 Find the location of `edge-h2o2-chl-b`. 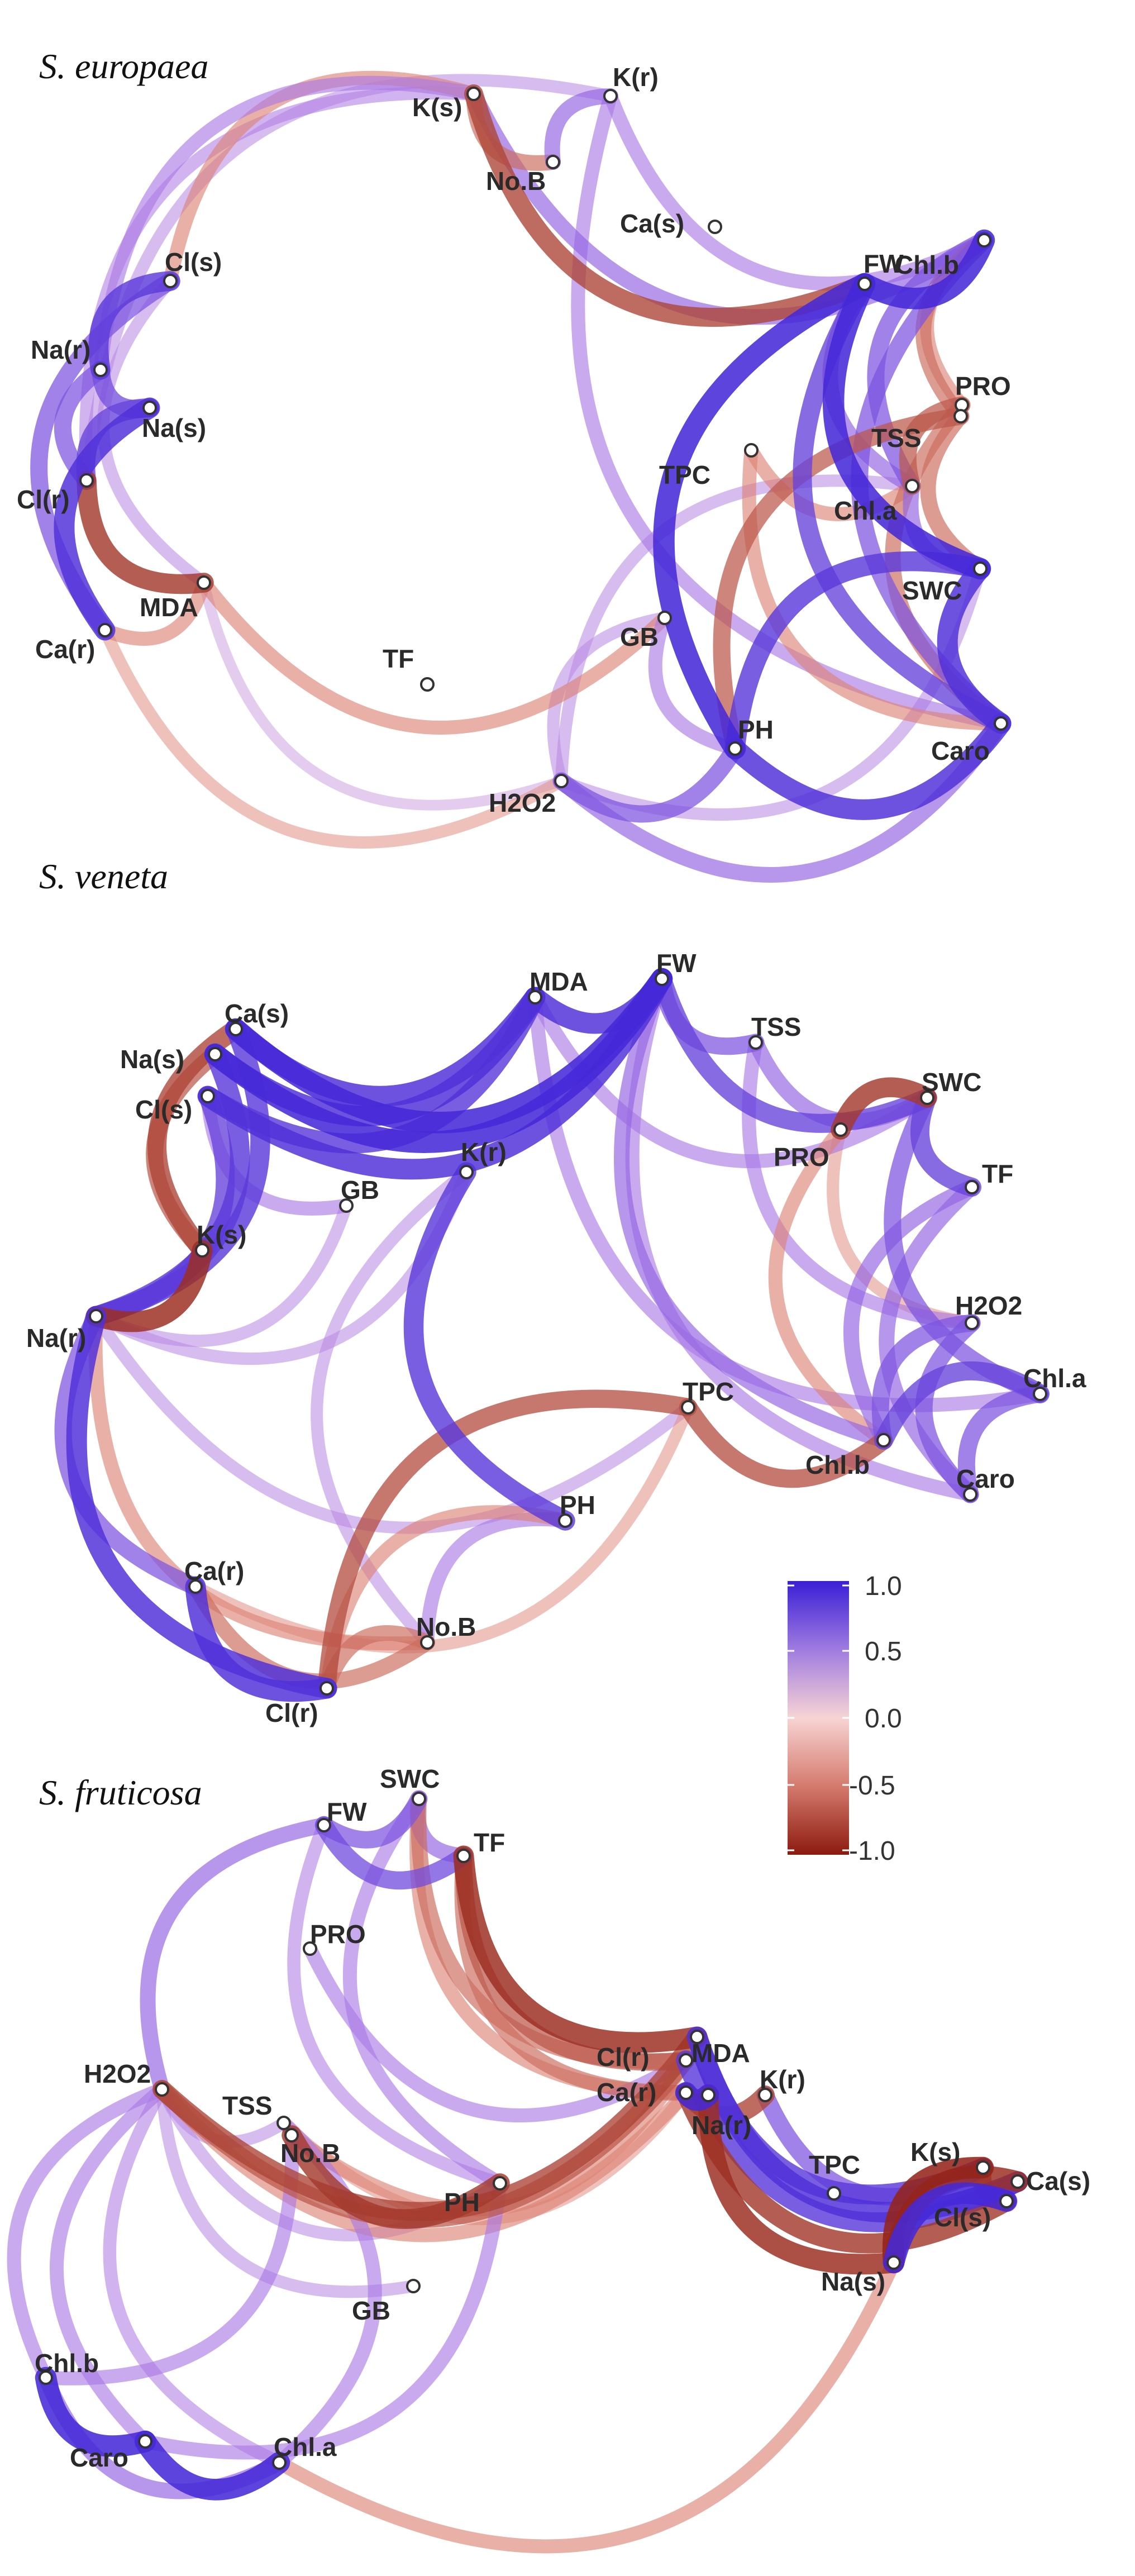

edge-h2o2-chl-b is located at coordinates (88, 2233).